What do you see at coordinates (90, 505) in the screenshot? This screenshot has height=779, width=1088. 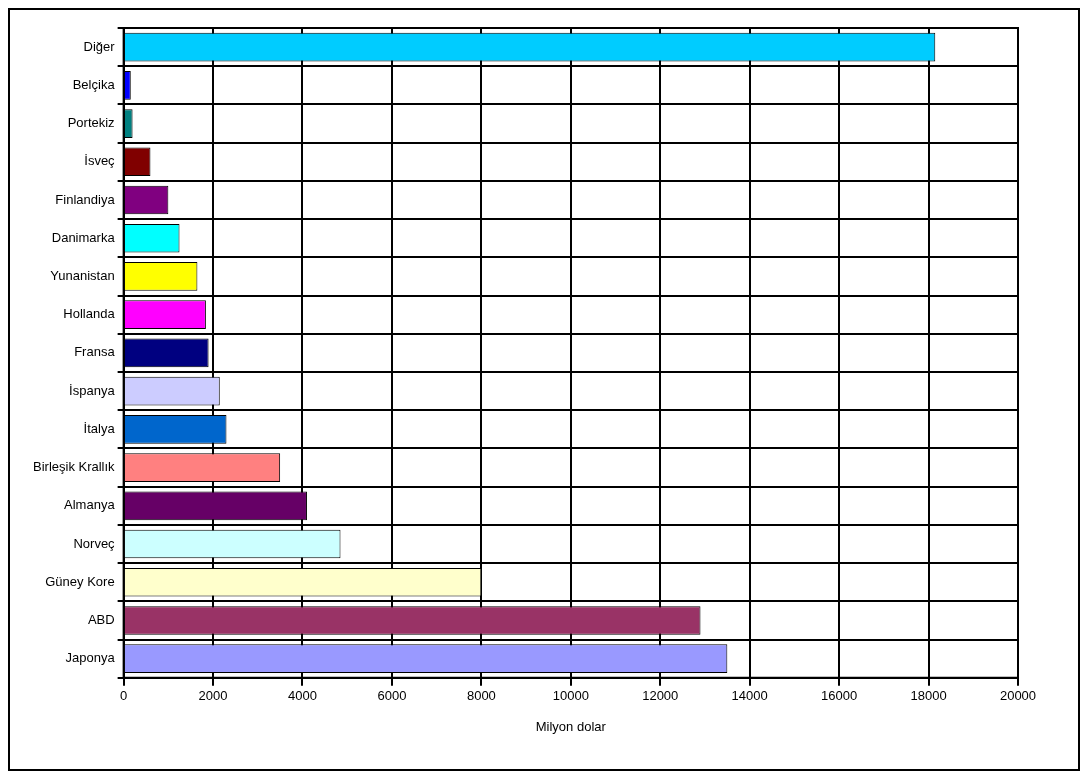 I see `y-tick-label: Almanya` at bounding box center [90, 505].